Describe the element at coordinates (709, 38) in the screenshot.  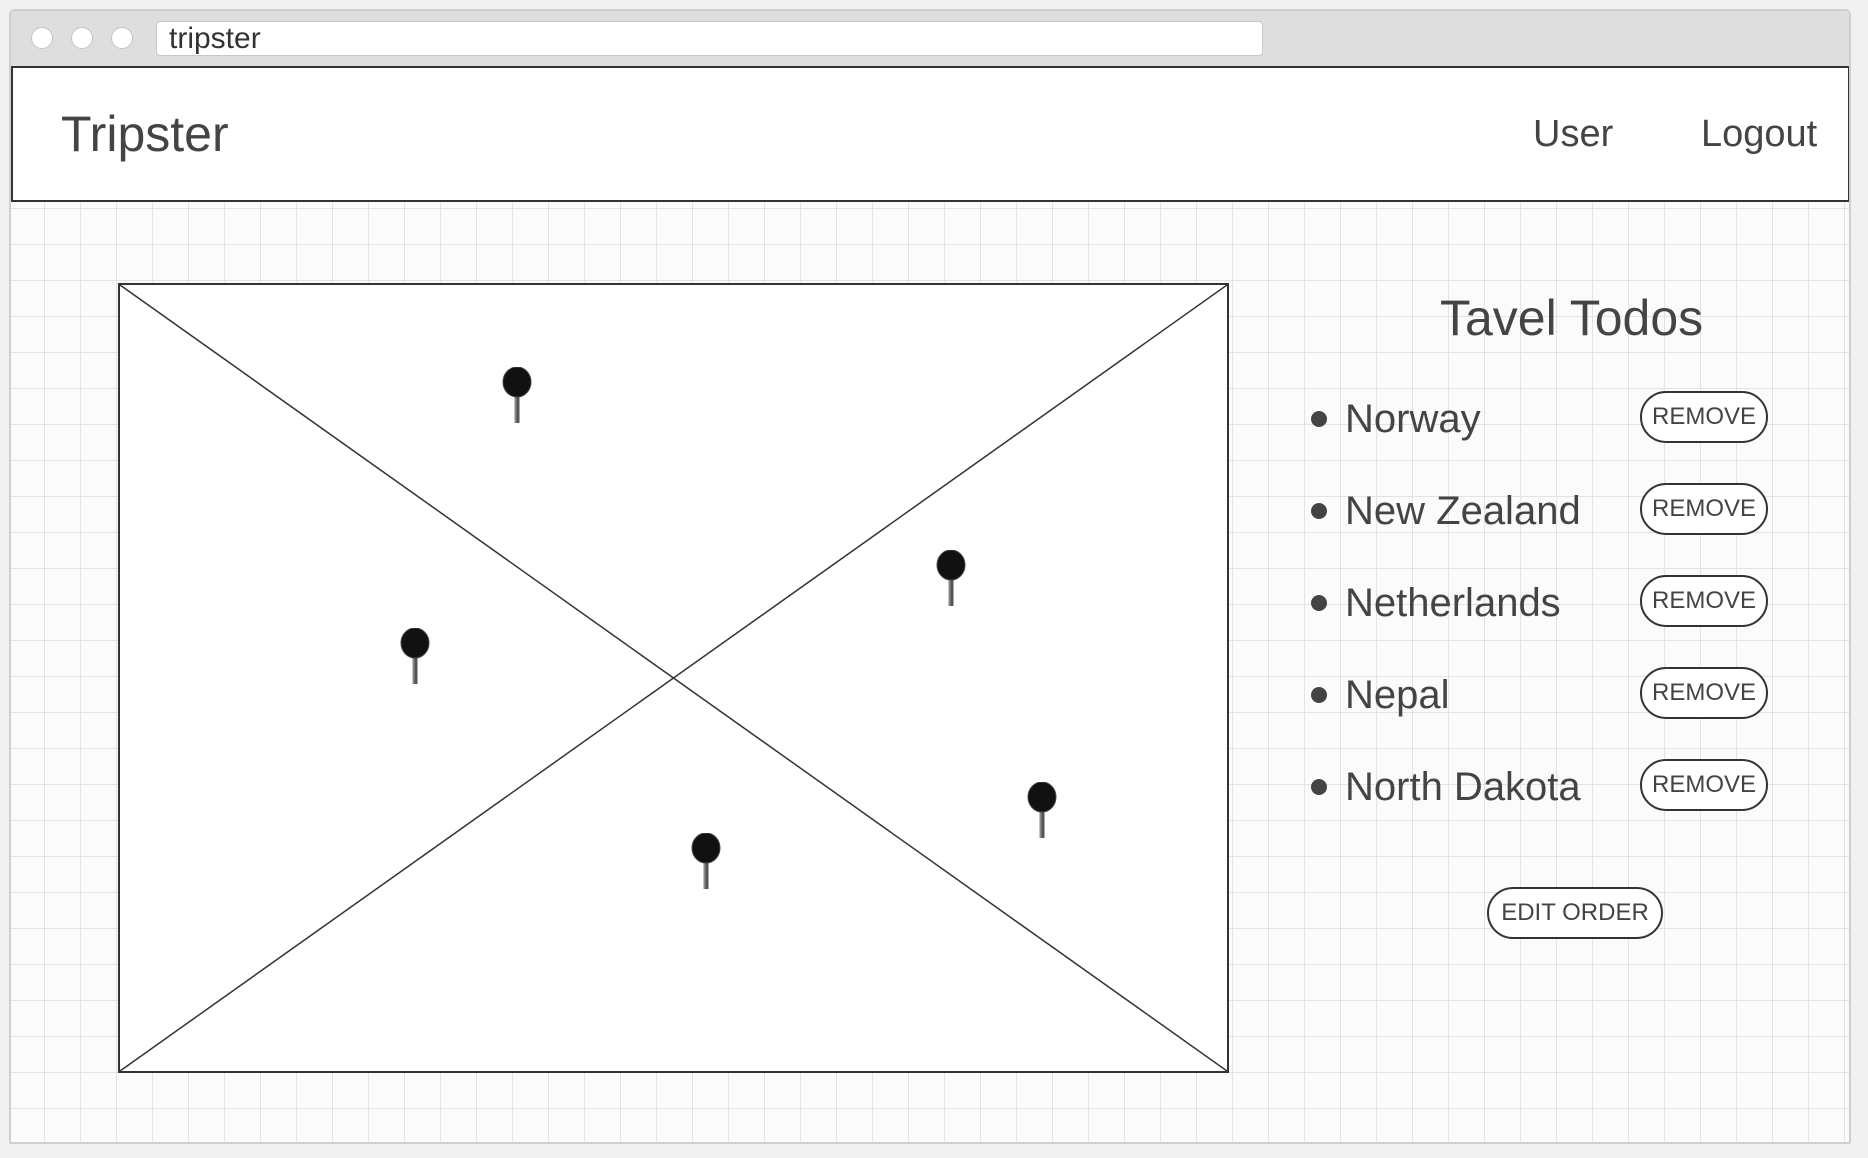
I see `address-bar: tripster` at that location.